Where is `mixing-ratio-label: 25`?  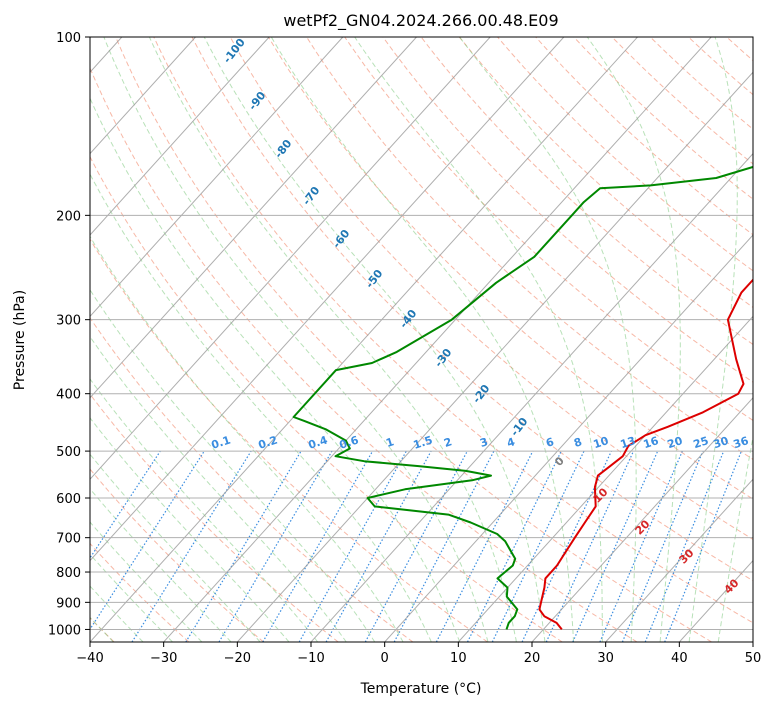
mixing-ratio-label: 25 is located at coordinates (701, 442).